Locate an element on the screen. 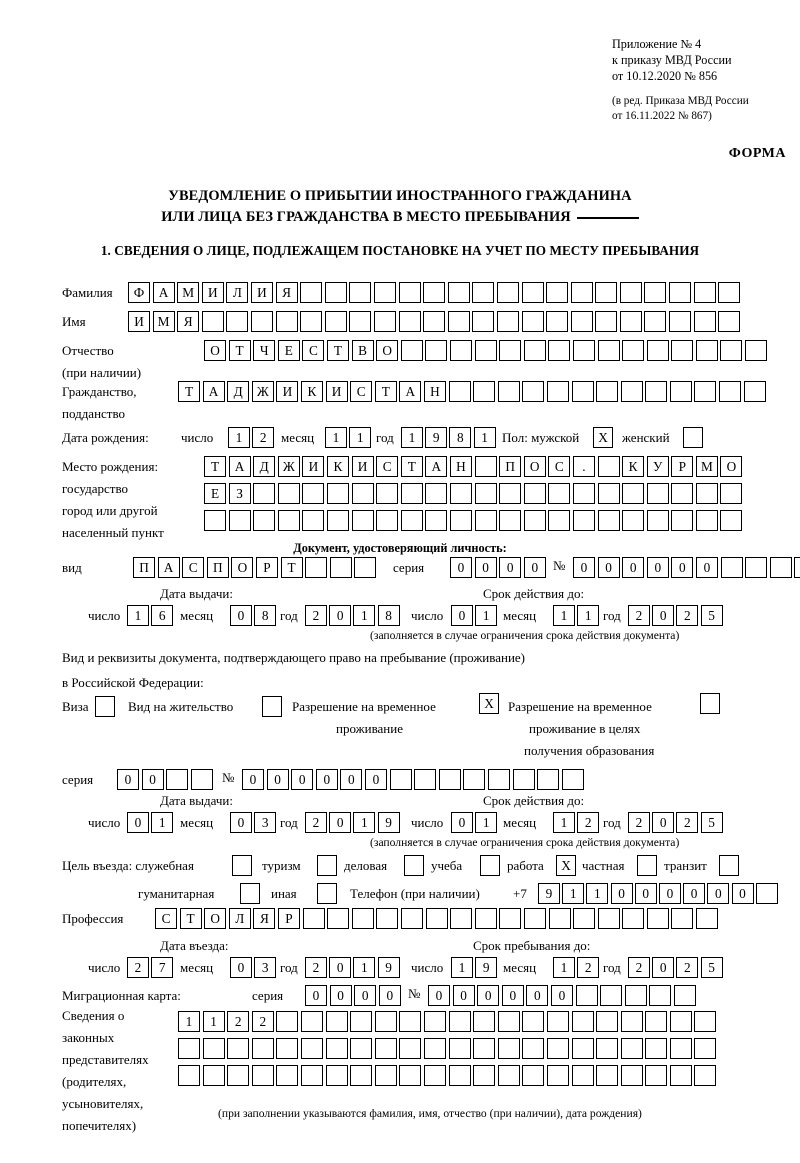 The width and height of the screenshot is (800, 1163). visa-checkbox is located at coordinates (105, 706).